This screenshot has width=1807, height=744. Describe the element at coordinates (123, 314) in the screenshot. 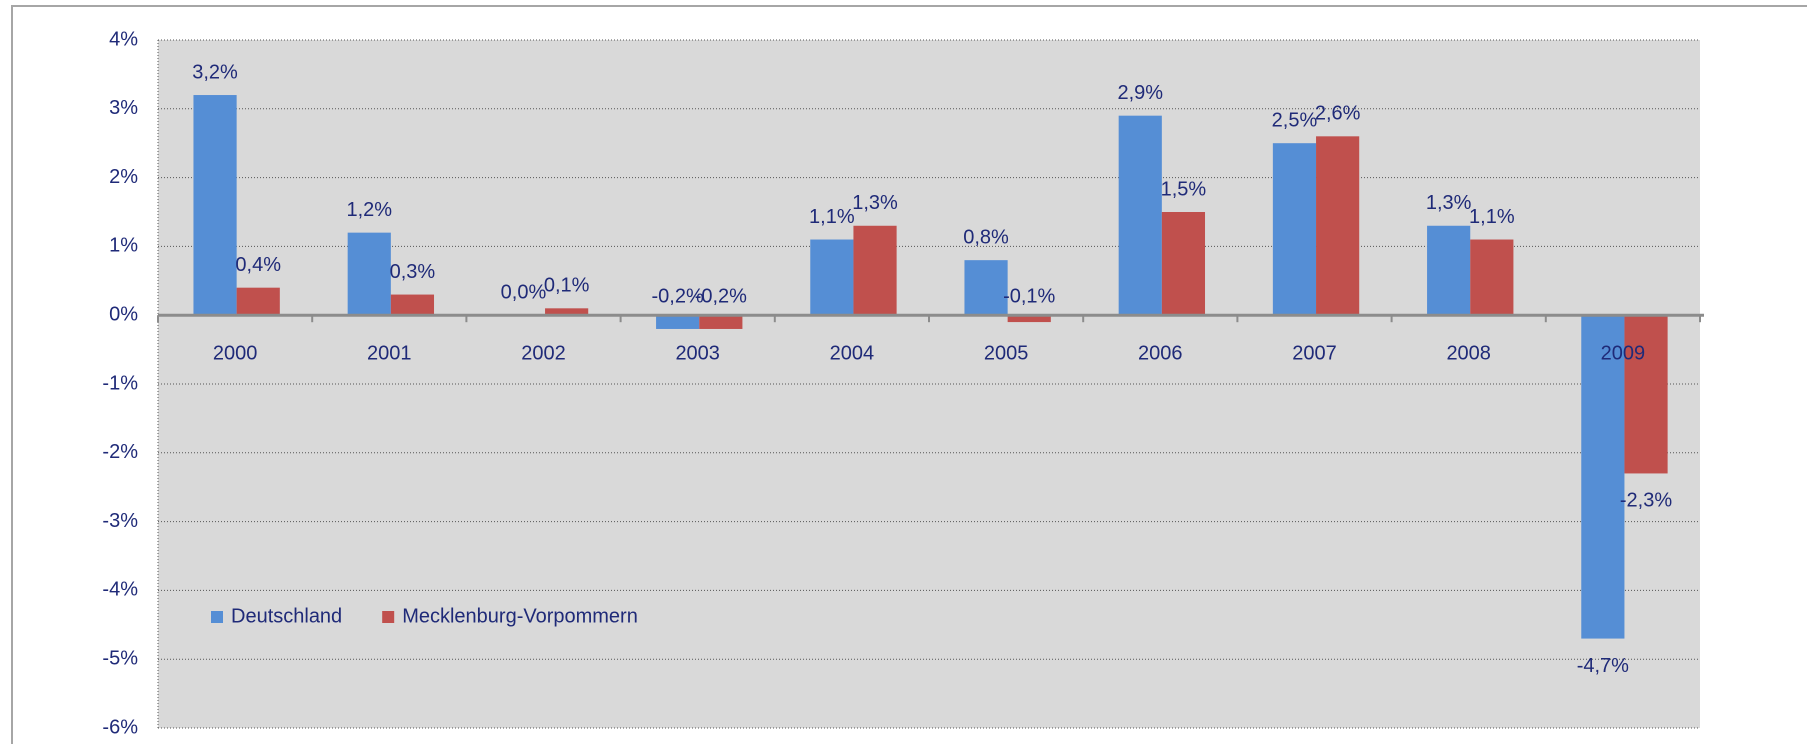

I see `y-tick-label: 0%` at that location.